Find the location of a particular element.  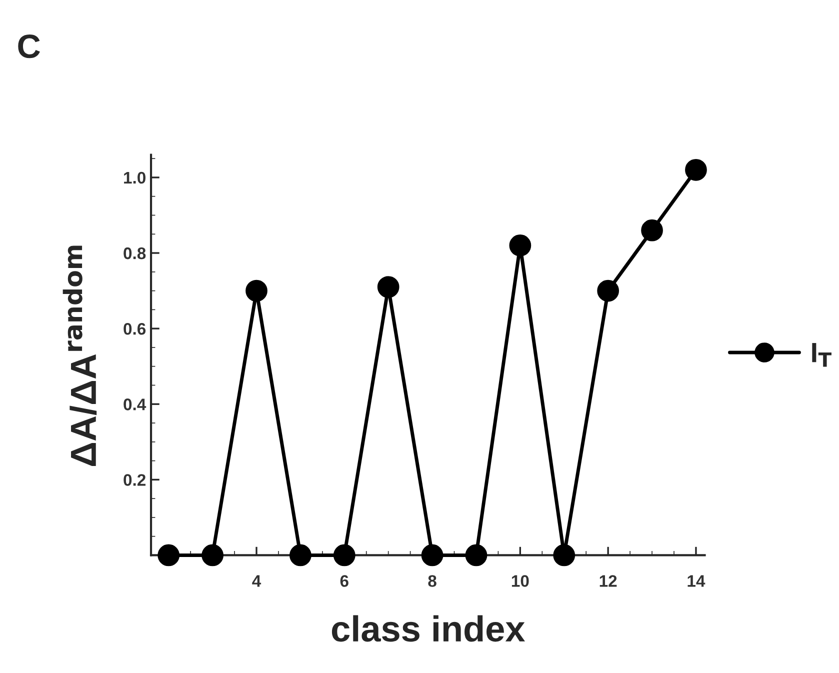

x-tick-label: 12 is located at coordinates (608, 581).